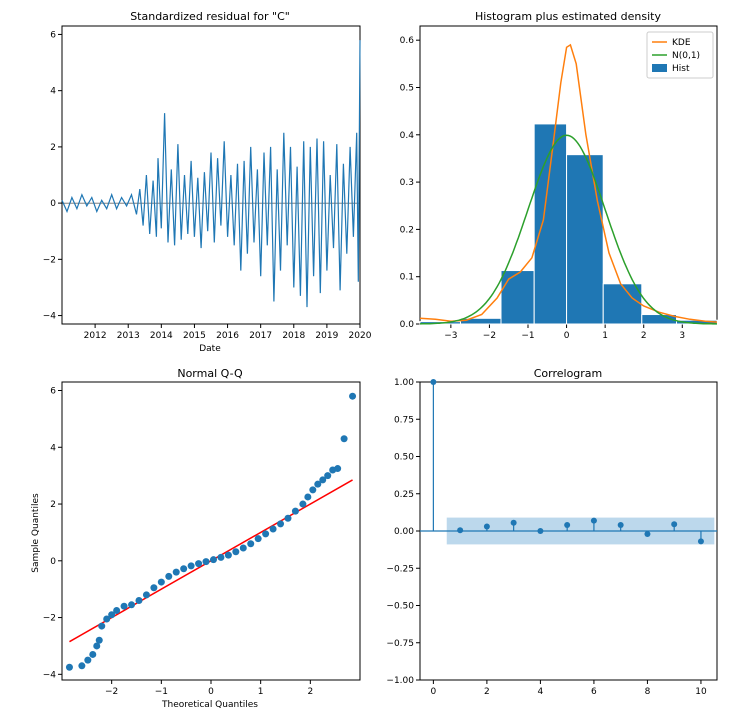 The image size is (742, 717). Describe the element at coordinates (95, 336) in the screenshot. I see `residual-xtick-label: 2012` at that location.